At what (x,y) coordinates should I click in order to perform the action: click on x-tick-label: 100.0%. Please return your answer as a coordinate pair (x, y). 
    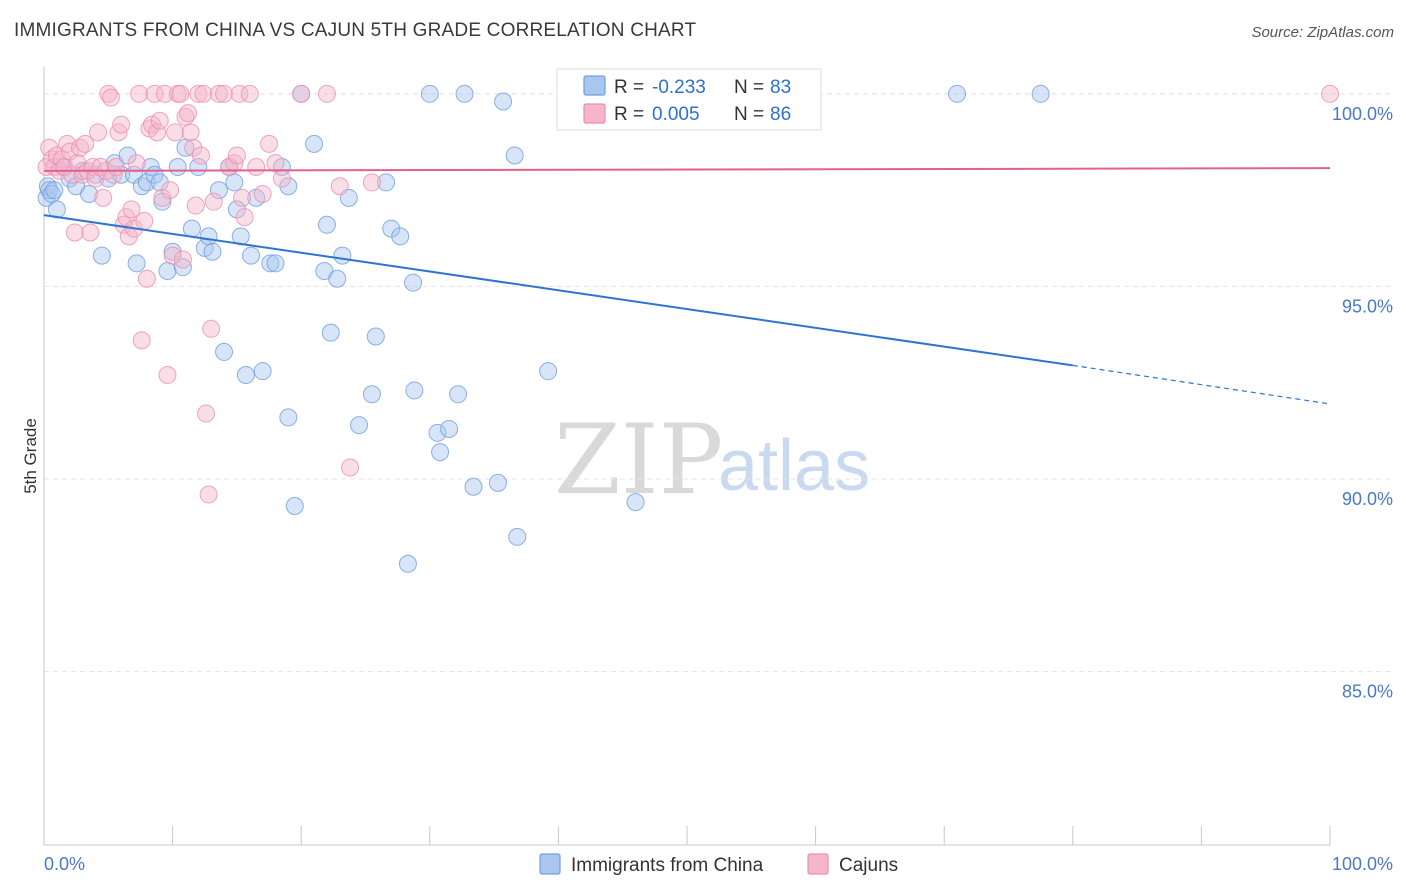
    Looking at the image, I should click on (1362, 864).